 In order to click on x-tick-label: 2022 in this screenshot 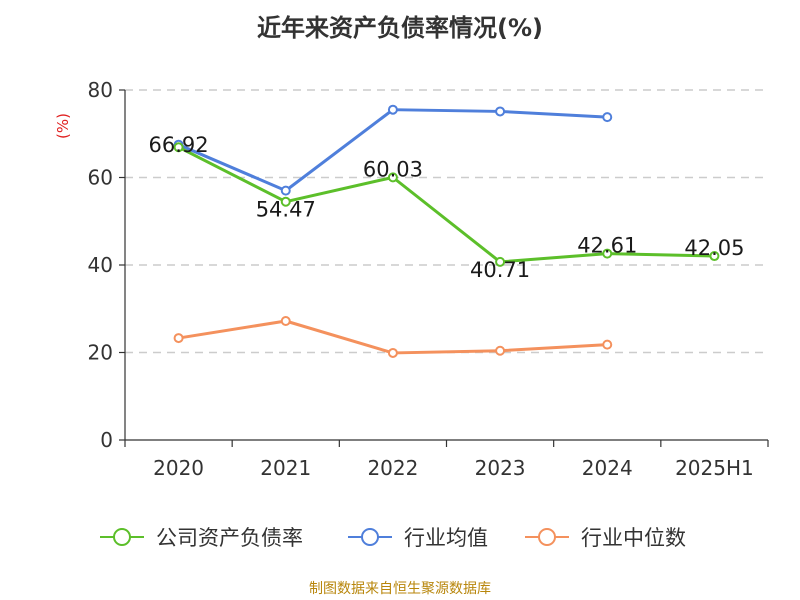, I will do `click(392, 468)`.